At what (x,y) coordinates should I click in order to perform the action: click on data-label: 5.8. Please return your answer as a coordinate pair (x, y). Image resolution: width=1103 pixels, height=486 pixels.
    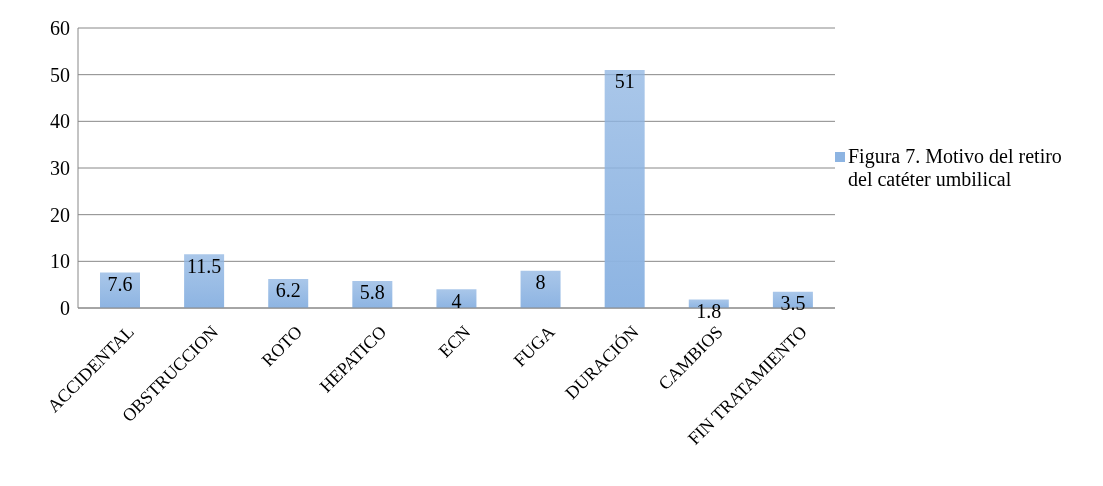
    Looking at the image, I should click on (372, 292).